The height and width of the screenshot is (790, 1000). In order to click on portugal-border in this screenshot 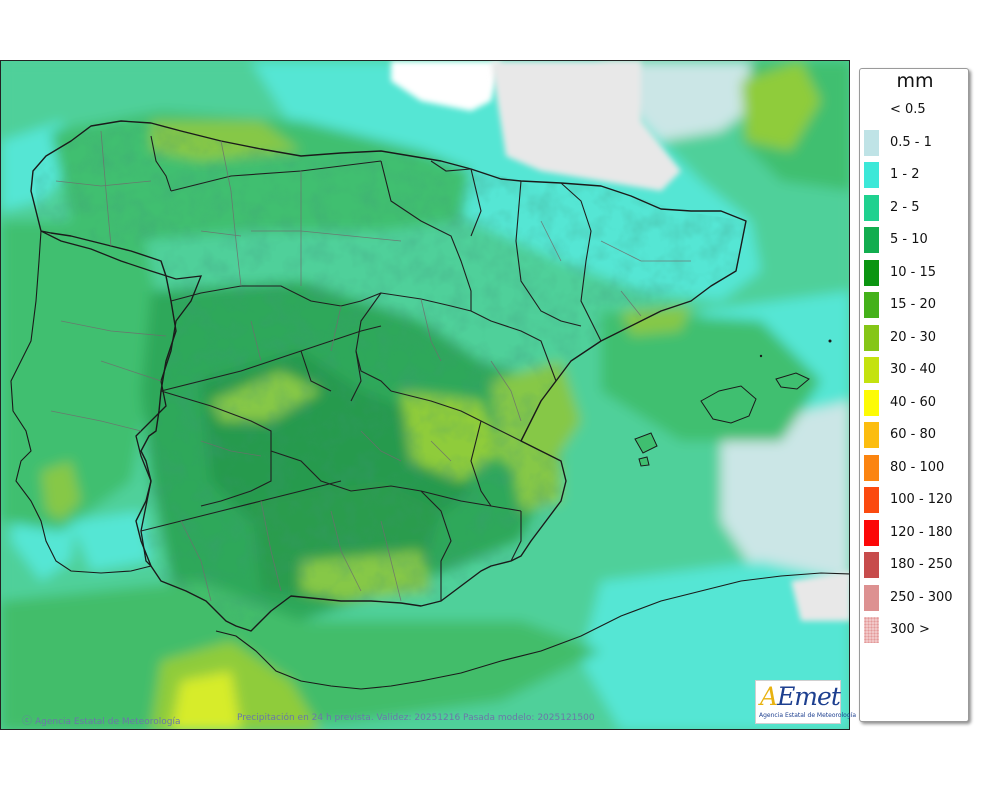, I will do `click(121, 398)`.